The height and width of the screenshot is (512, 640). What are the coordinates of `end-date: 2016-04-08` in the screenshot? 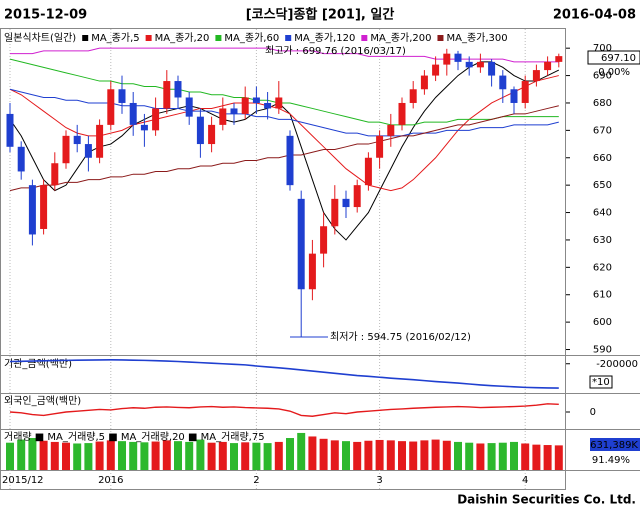 It's located at (594, 15).